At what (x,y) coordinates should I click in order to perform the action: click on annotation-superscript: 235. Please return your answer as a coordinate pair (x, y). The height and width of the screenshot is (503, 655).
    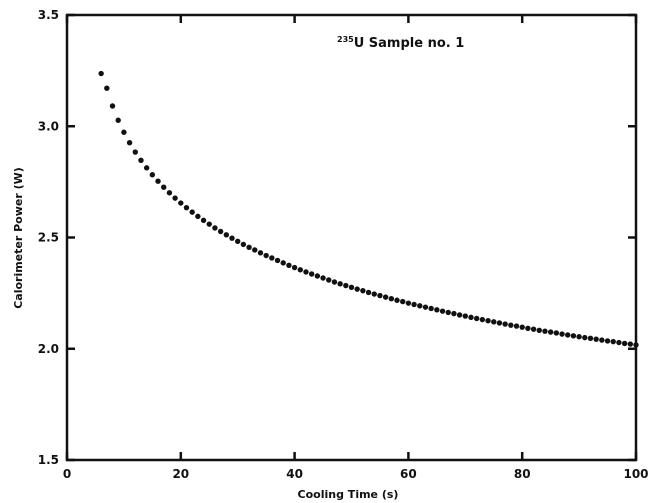
    Looking at the image, I should click on (345, 39).